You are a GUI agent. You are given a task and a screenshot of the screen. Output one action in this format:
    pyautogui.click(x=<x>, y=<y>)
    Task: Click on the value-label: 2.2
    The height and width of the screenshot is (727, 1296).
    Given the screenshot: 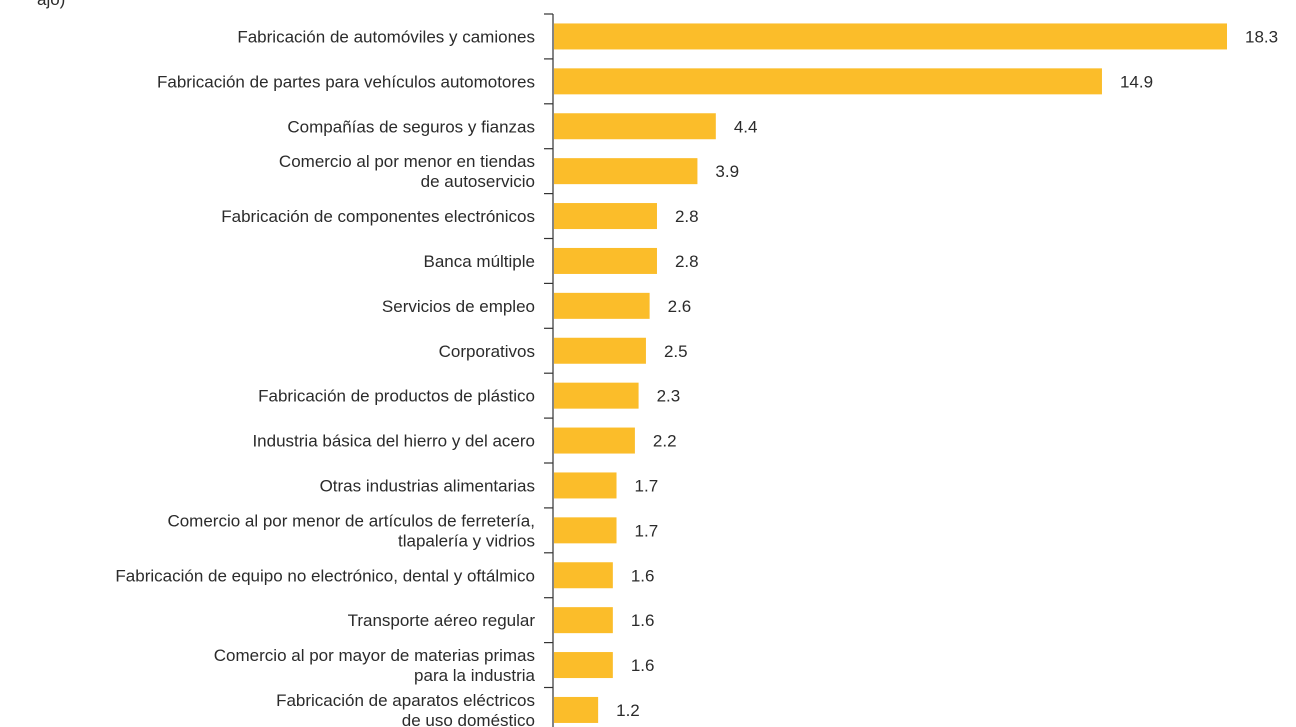 What is the action you would take?
    pyautogui.click(x=665, y=441)
    